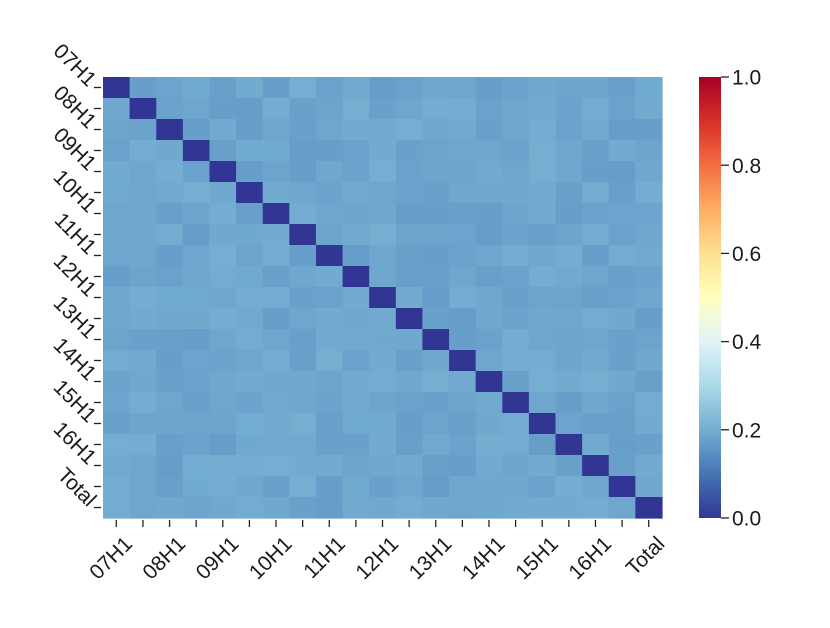 The image size is (830, 628). I want to click on x-tick-label: 07H1, so click(111, 558).